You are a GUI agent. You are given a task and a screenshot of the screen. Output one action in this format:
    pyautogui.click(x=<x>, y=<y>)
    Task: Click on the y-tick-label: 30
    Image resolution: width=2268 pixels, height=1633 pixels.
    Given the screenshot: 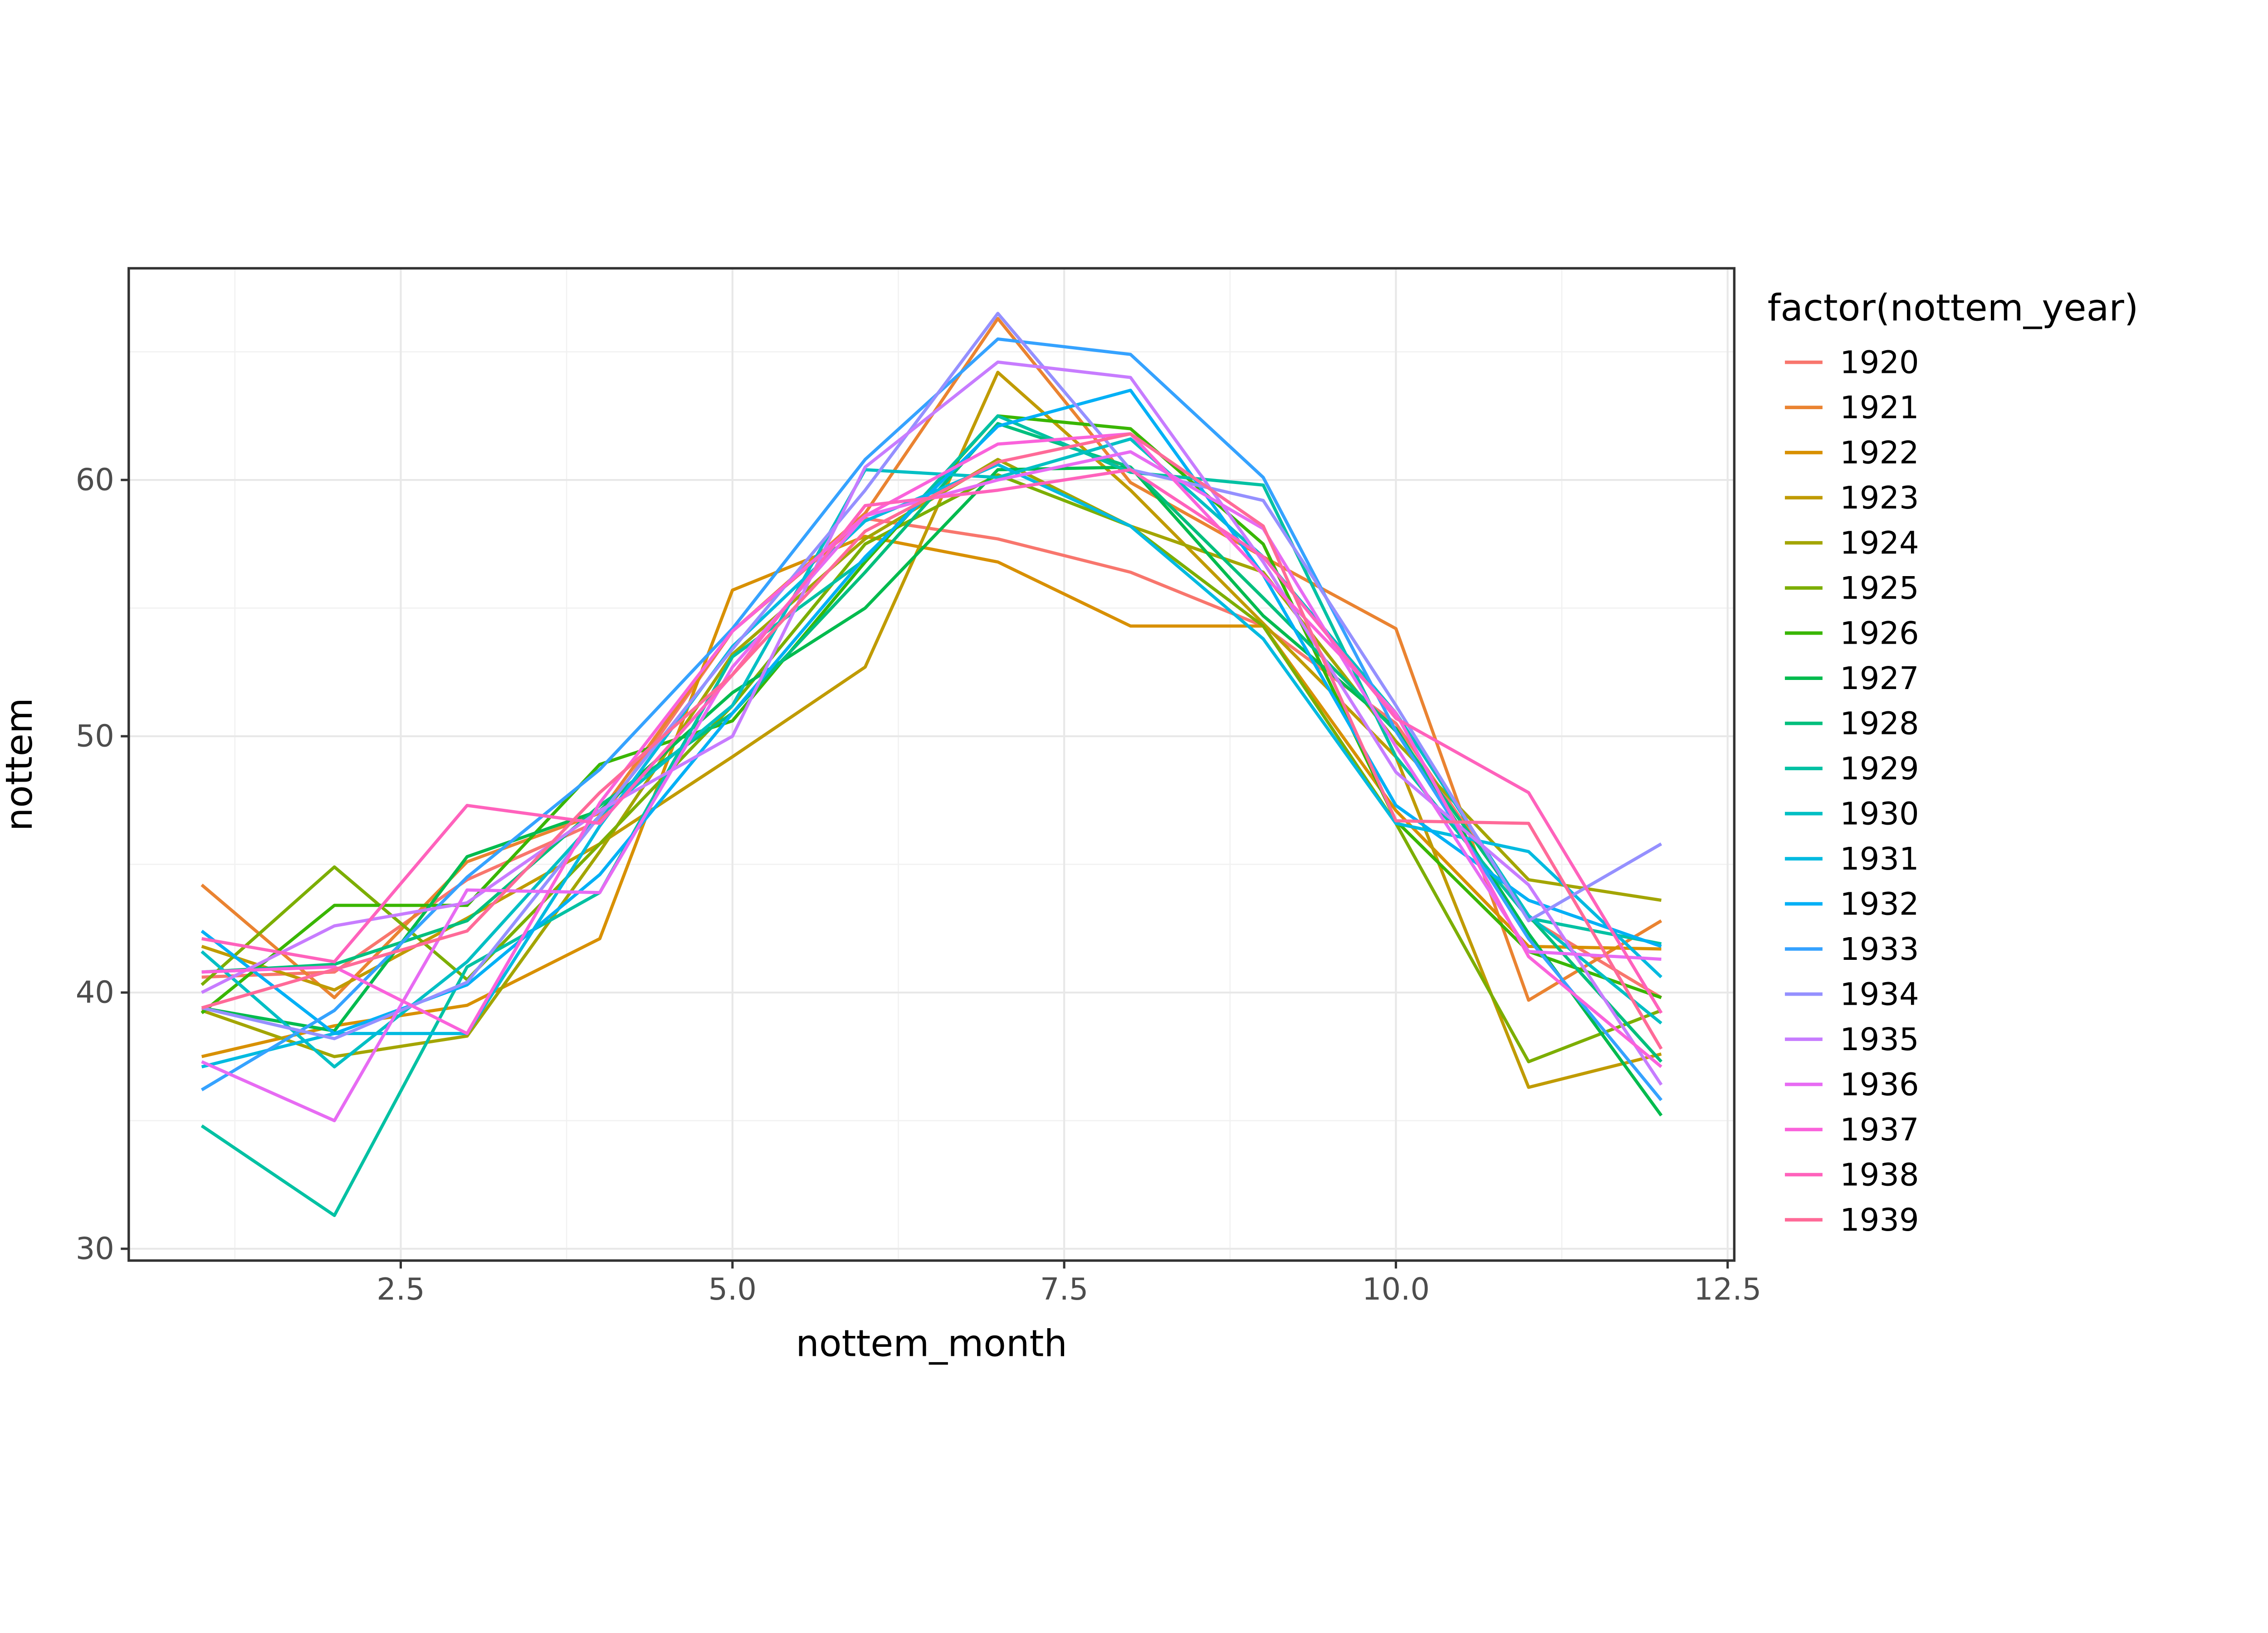 What is the action you would take?
    pyautogui.click(x=95, y=1248)
    